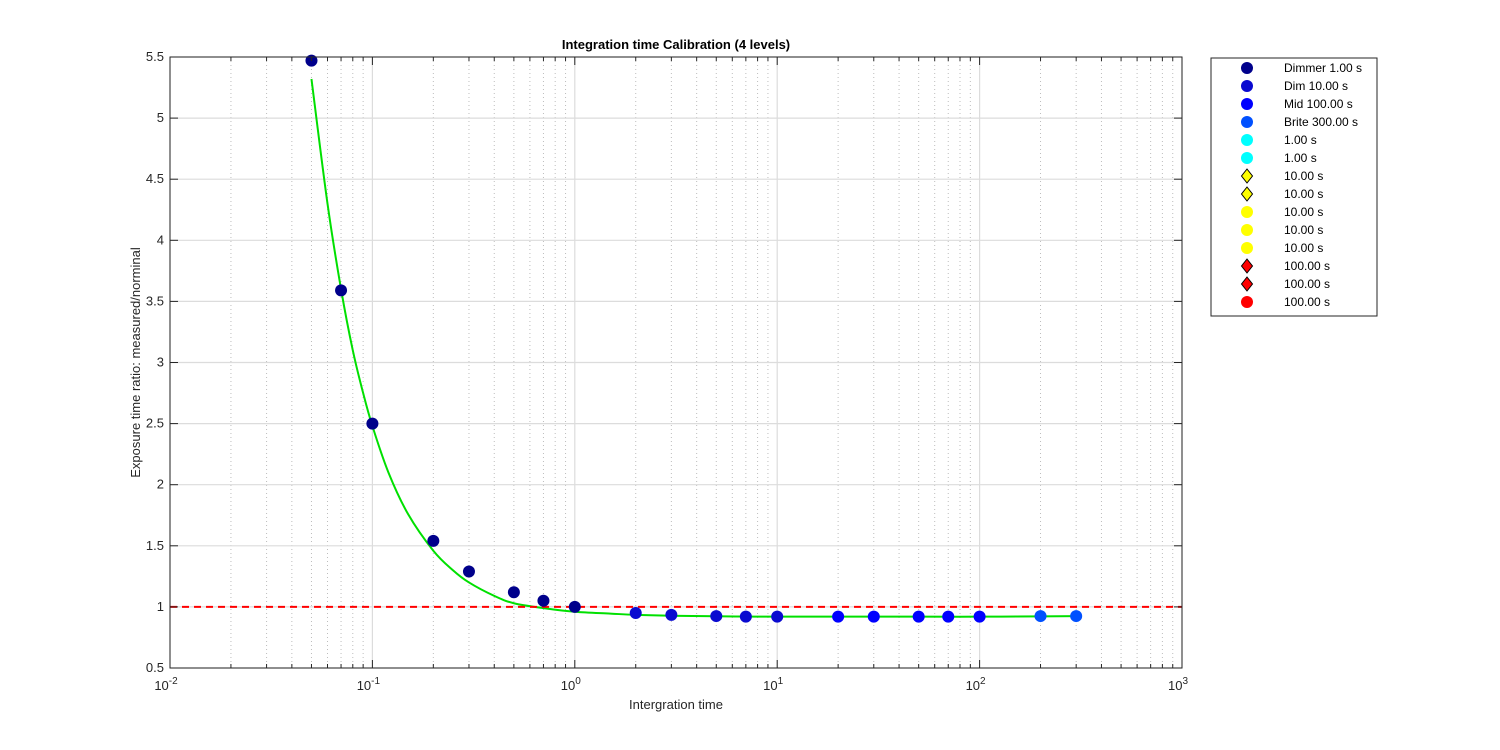 The width and height of the screenshot is (1500, 750). I want to click on y-axis-label: Exposure time ratio: measured/norminal, so click(135, 362).